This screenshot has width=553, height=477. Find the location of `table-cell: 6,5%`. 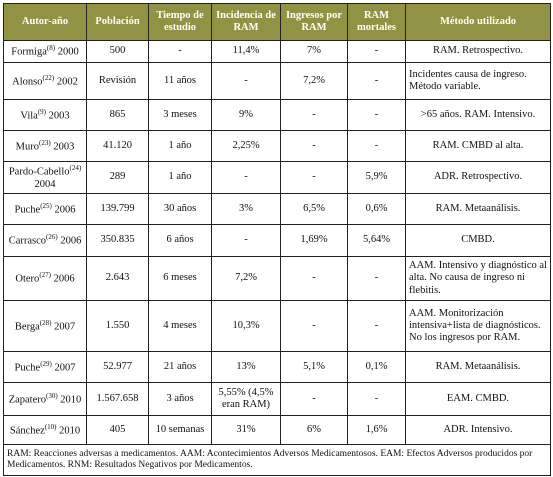

table-cell: 6,5% is located at coordinates (314, 209).